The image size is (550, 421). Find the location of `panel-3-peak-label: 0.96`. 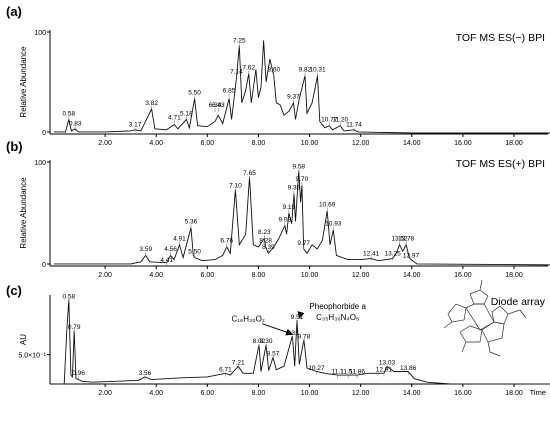

panel-3-peak-label: 0.96 is located at coordinates (78, 373).